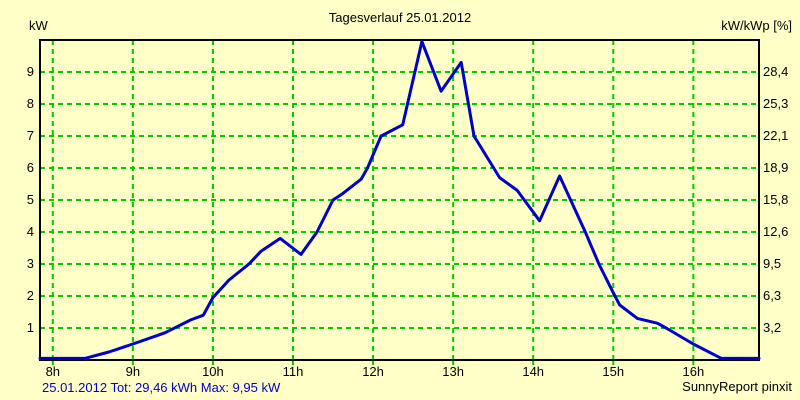  I want to click on x-tick-label: 13h, so click(453, 371).